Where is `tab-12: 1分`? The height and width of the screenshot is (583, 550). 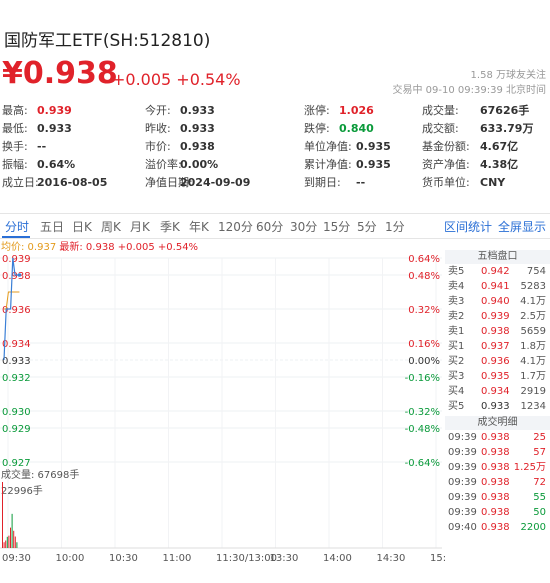 tab-12: 1分 is located at coordinates (395, 227).